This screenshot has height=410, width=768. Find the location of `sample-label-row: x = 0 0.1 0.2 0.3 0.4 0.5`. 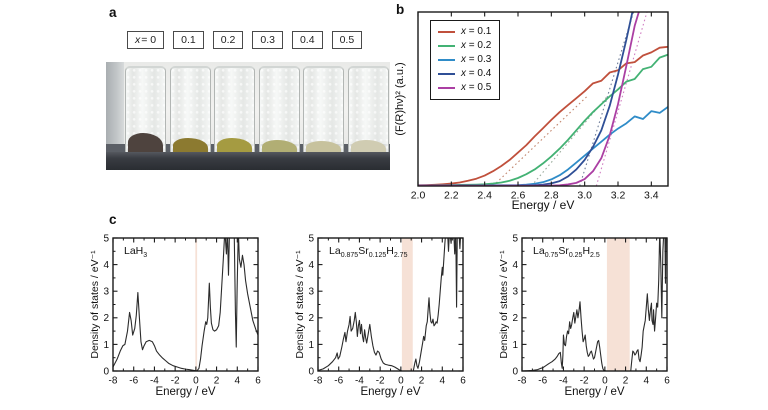

sample-label-row: x = 0 0.1 0.2 0.3 0.4 0.5 is located at coordinates (245, 40).